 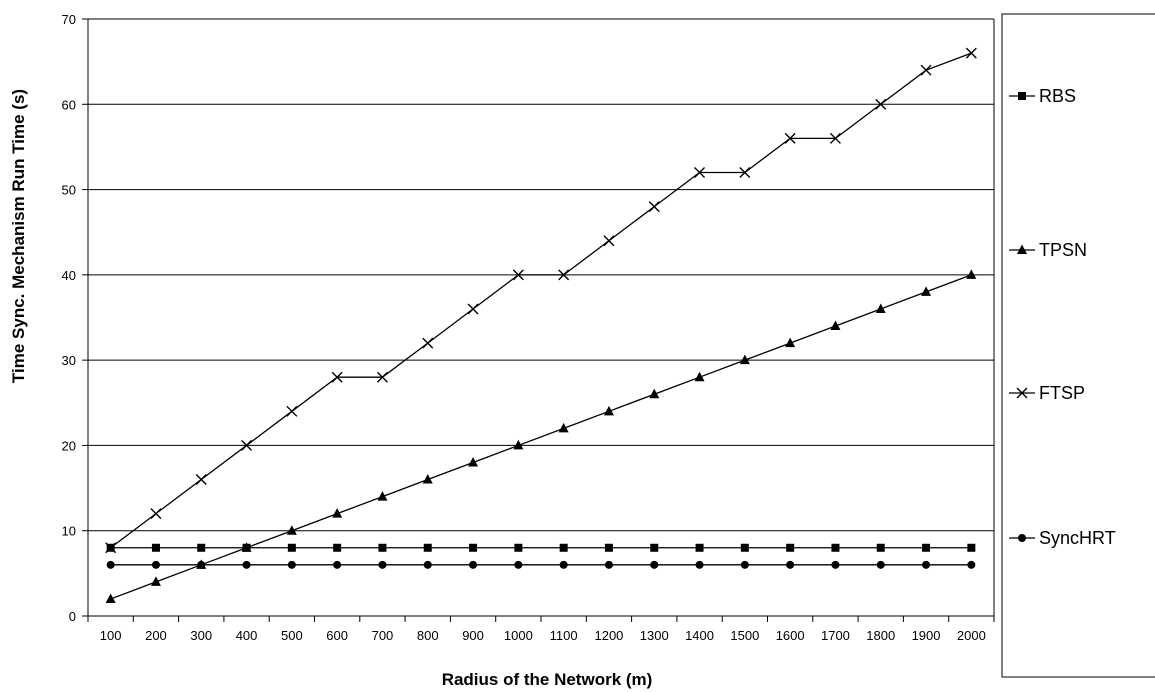 I want to click on point-ftsp-2000, so click(x=971, y=53).